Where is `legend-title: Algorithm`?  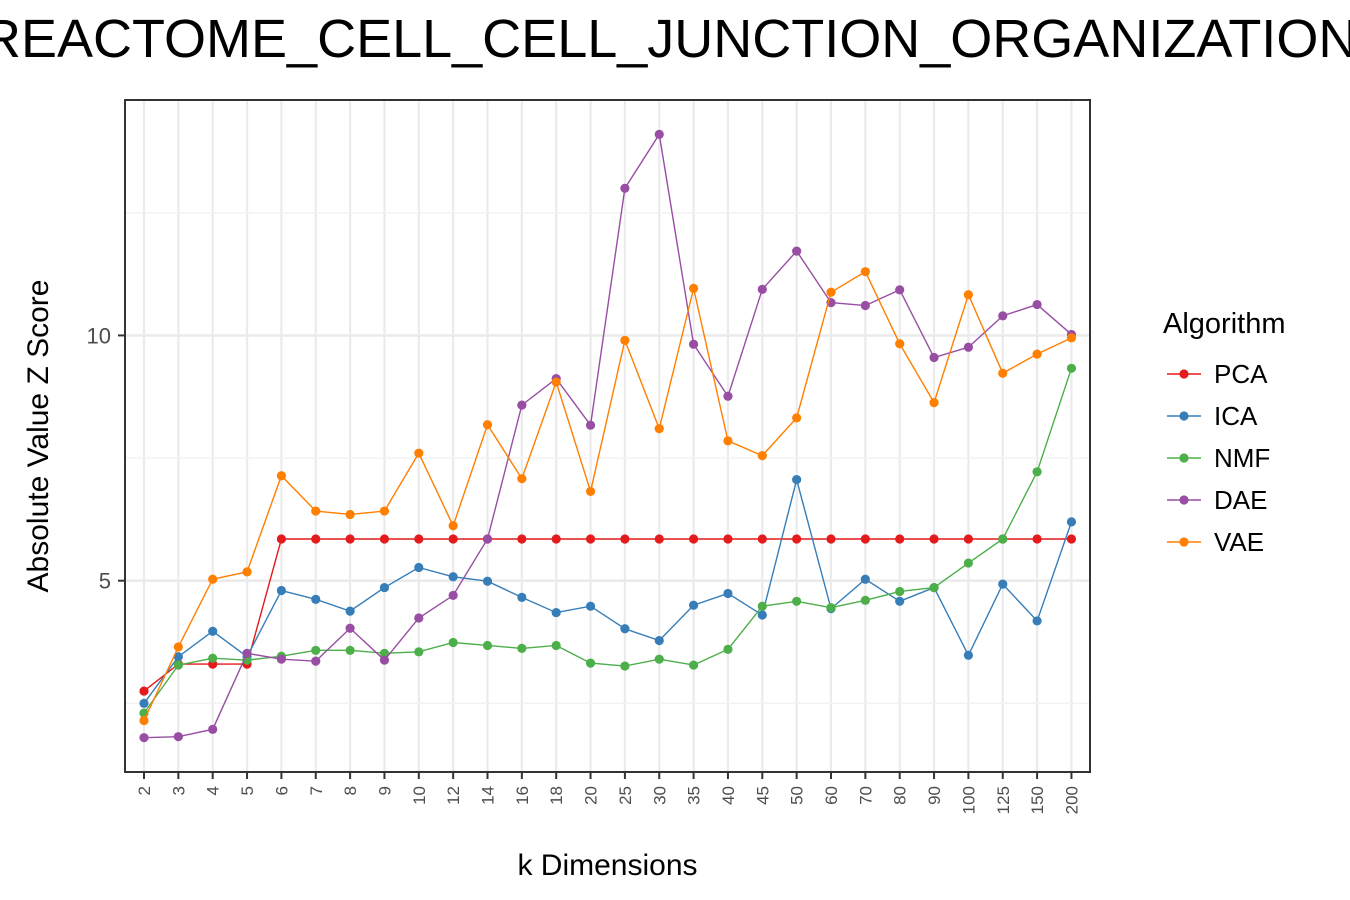
legend-title: Algorithm is located at coordinates (1224, 324).